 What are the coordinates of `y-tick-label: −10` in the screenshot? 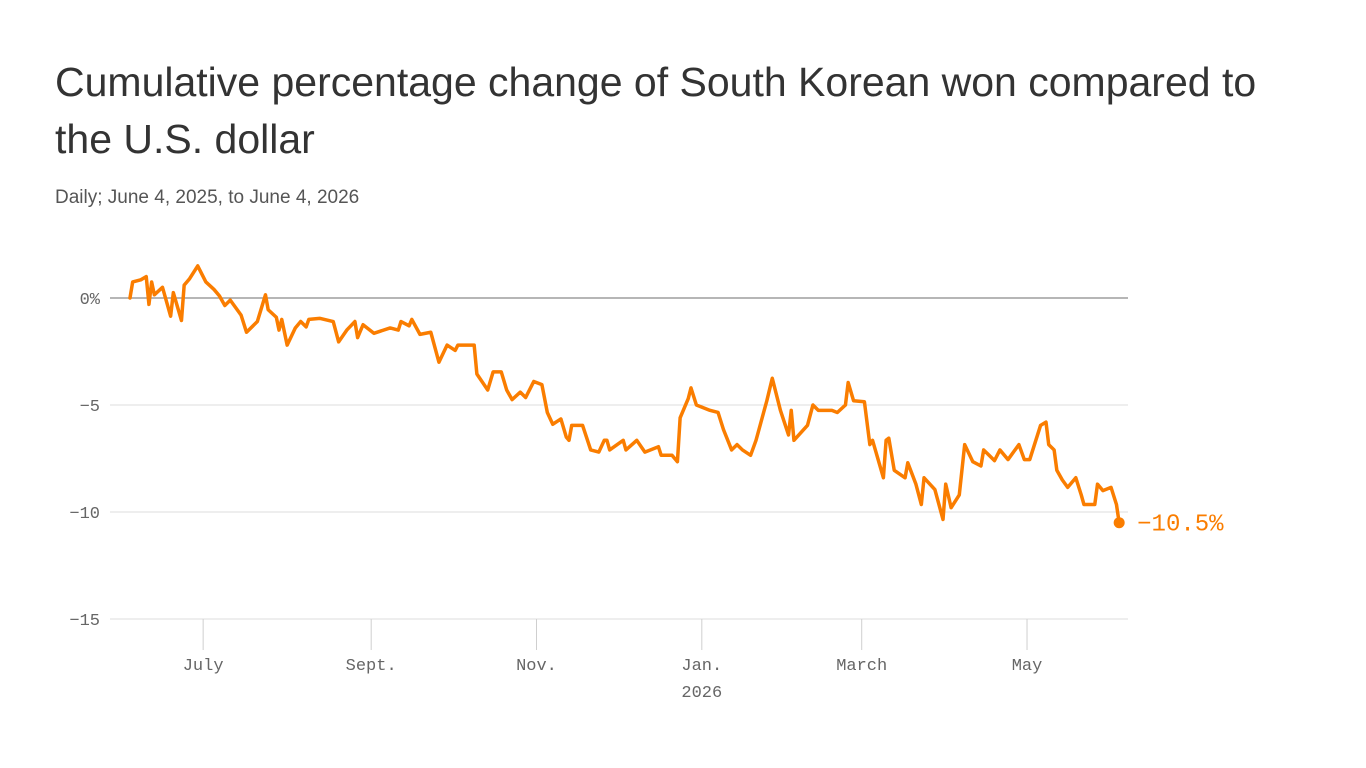 It's located at (84, 514).